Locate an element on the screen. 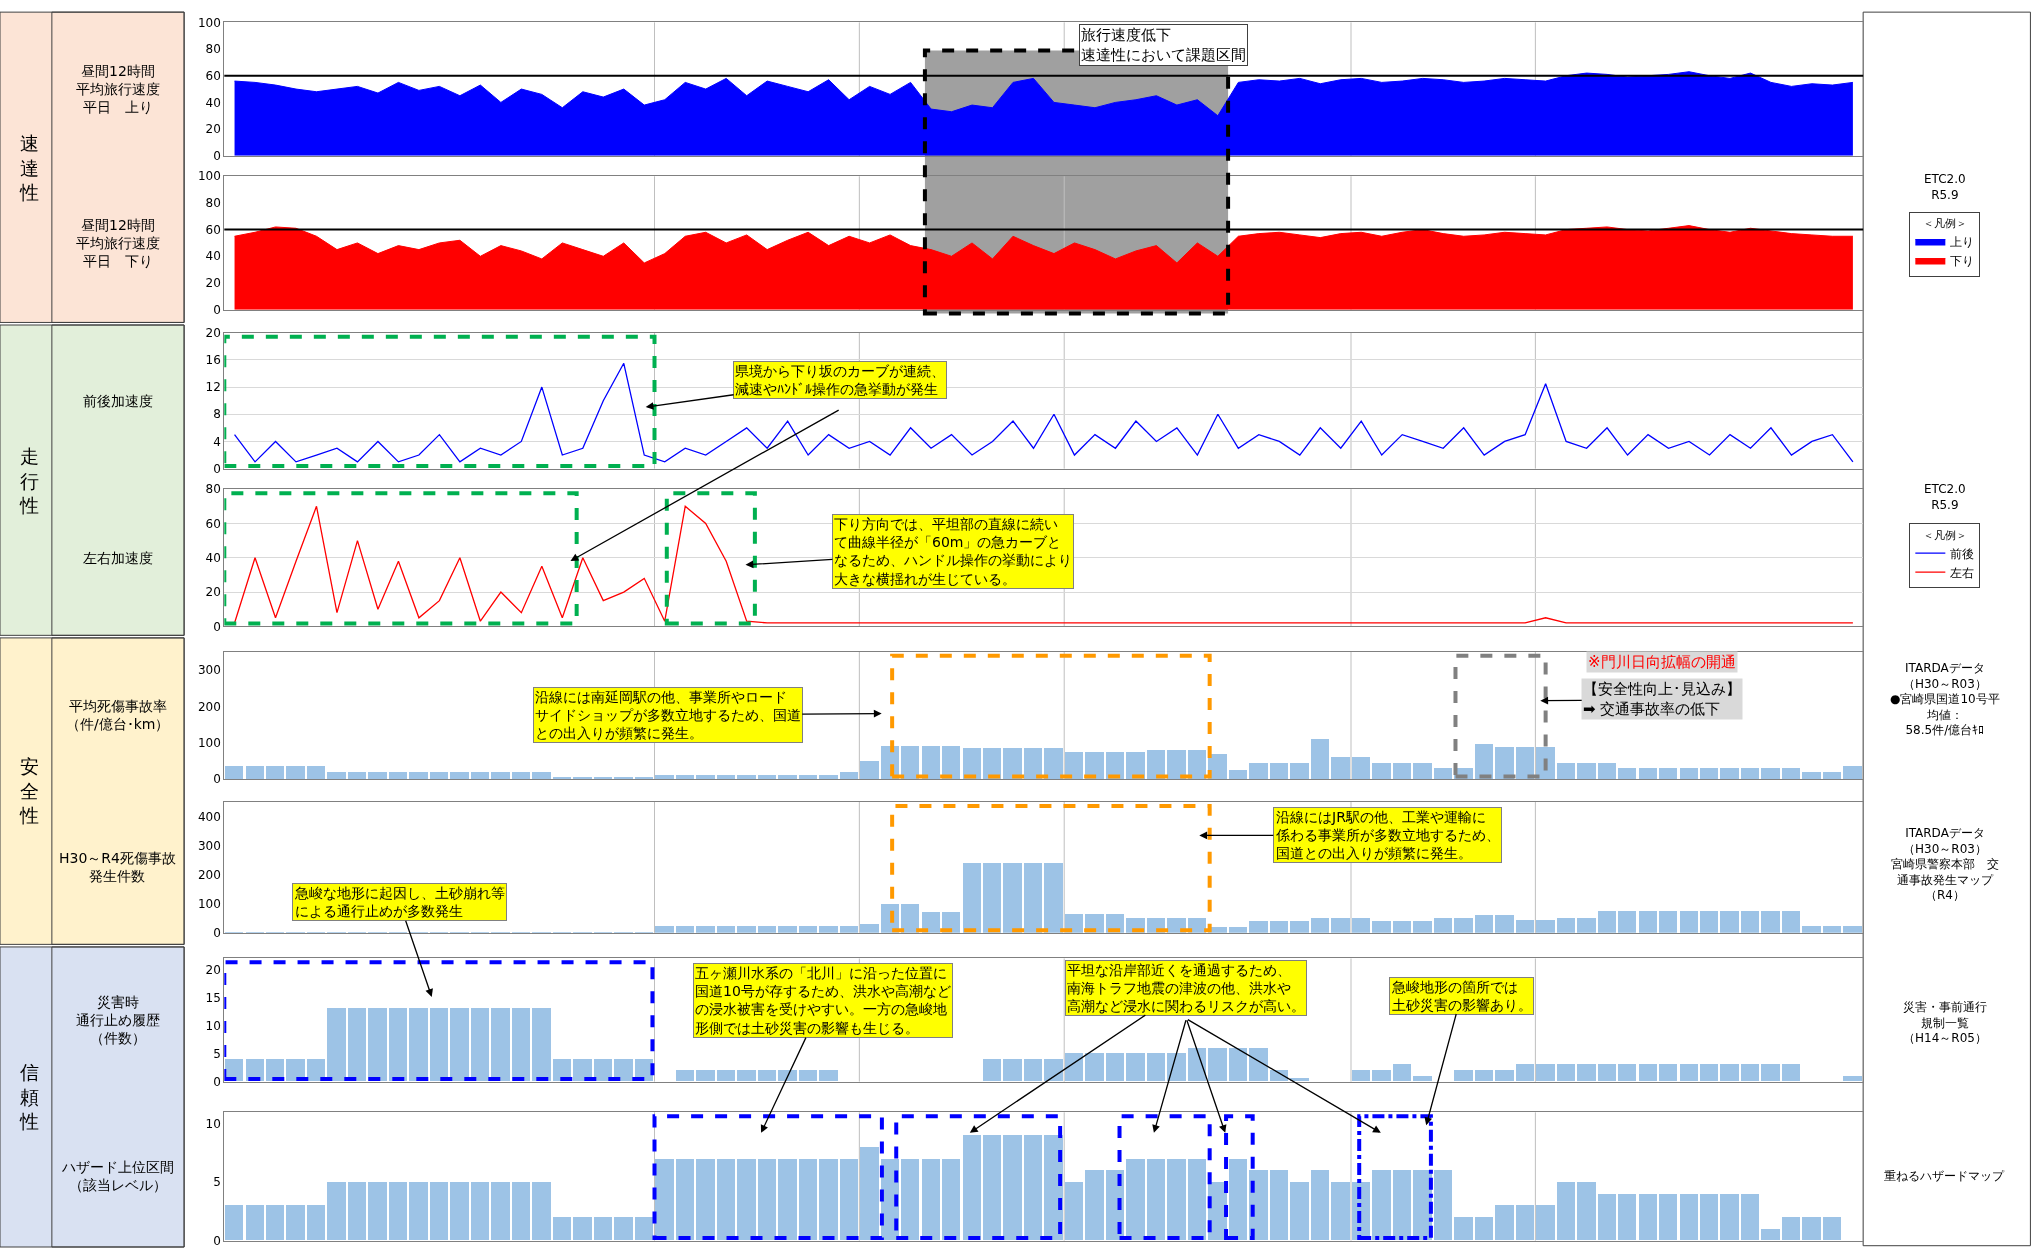 The image size is (2033, 1254). annotation: 沿線には南延岡駅の他、事業所やロードサイドショップが多数立地するため、国道との出入りが頻繁に発生。 is located at coordinates (668, 715).